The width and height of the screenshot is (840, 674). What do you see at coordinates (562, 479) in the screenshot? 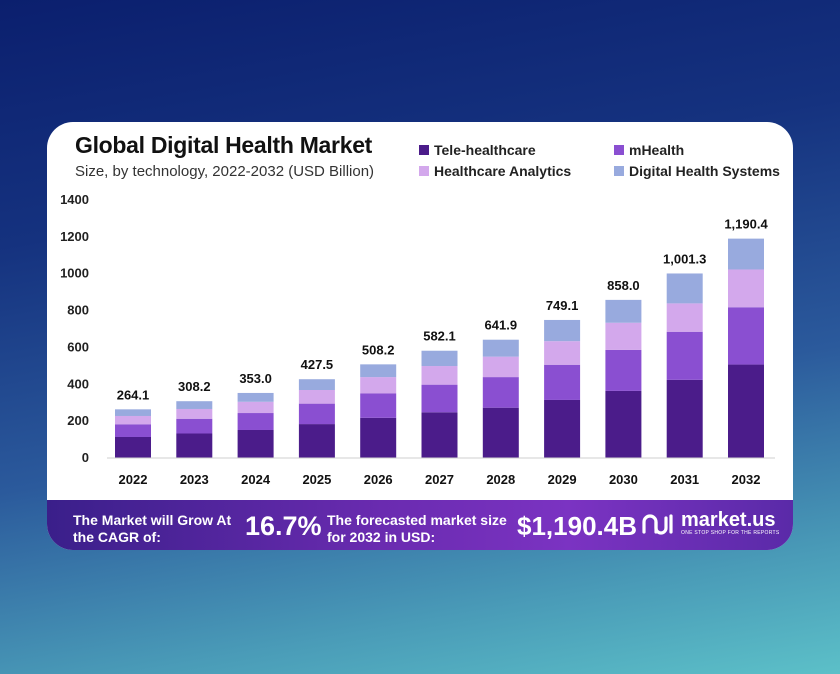
I see `x-tick-label: 2029` at bounding box center [562, 479].